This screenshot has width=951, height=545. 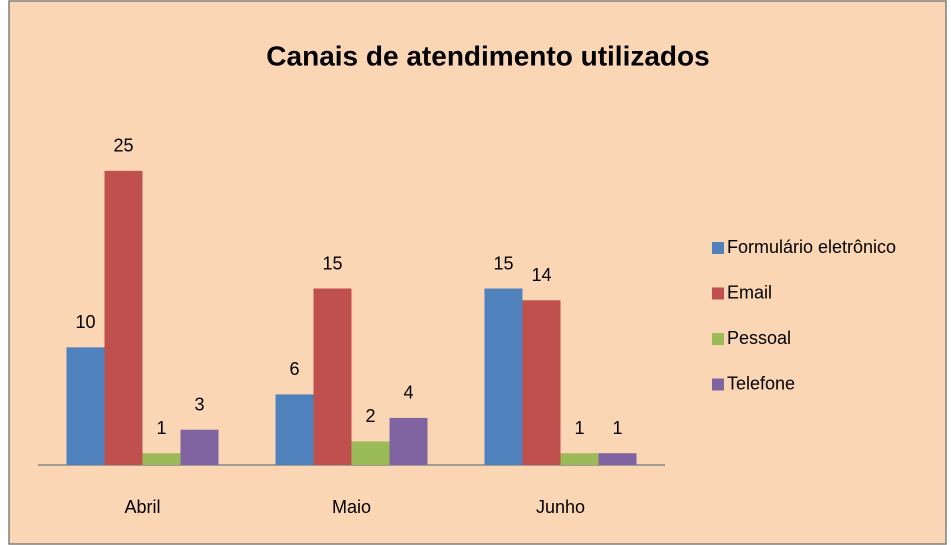 I want to click on legend-label: Pessoal, so click(x=759, y=338).